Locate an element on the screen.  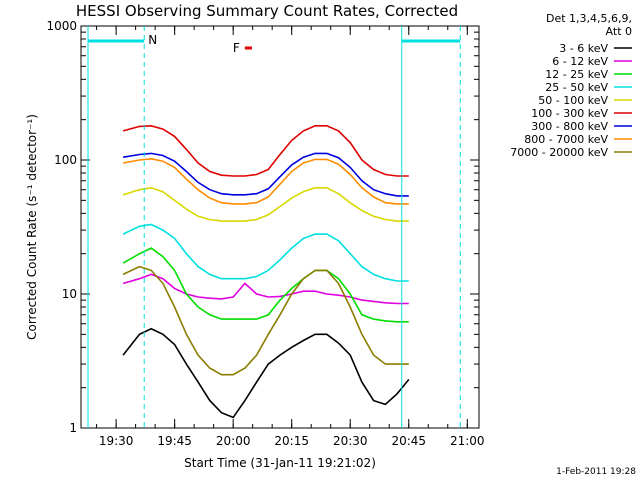
x-axis-label: Start Time (31-Jan-11 19:21:02) is located at coordinates (280, 463).